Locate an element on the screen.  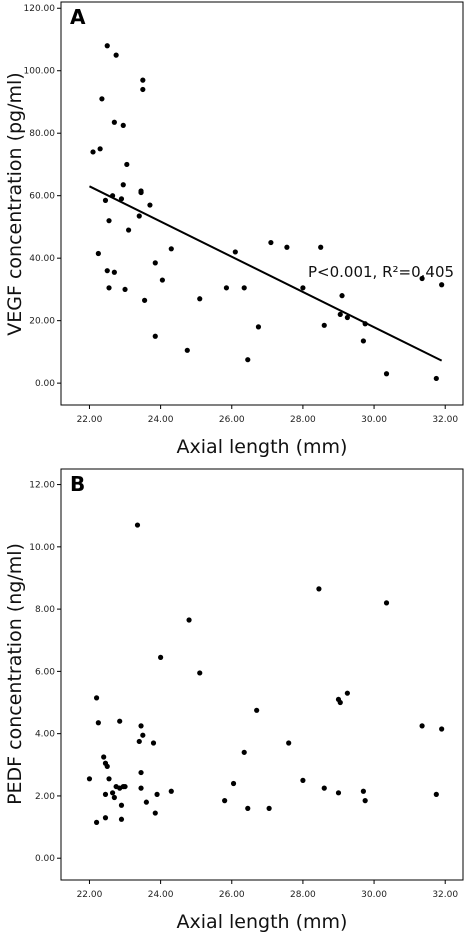
x-axis-label: Axial length (mm) is located at coordinates (262, 922).